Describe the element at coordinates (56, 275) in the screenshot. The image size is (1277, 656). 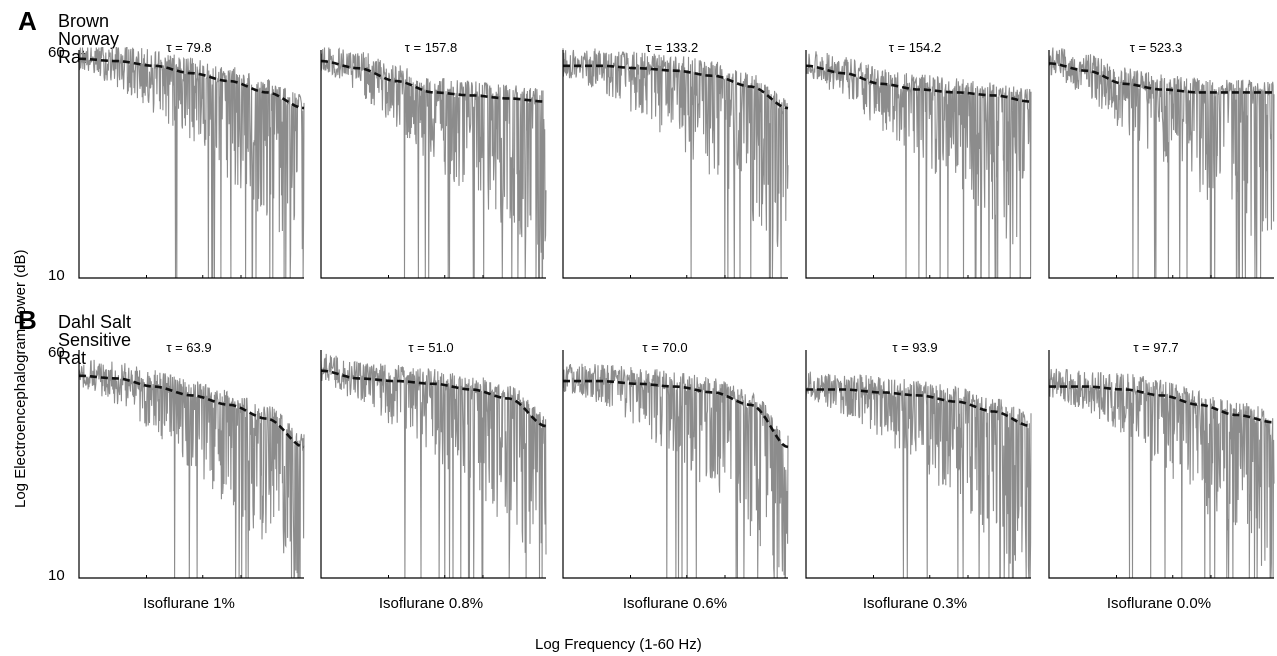
I see `ytick-bottom-a: 10` at that location.